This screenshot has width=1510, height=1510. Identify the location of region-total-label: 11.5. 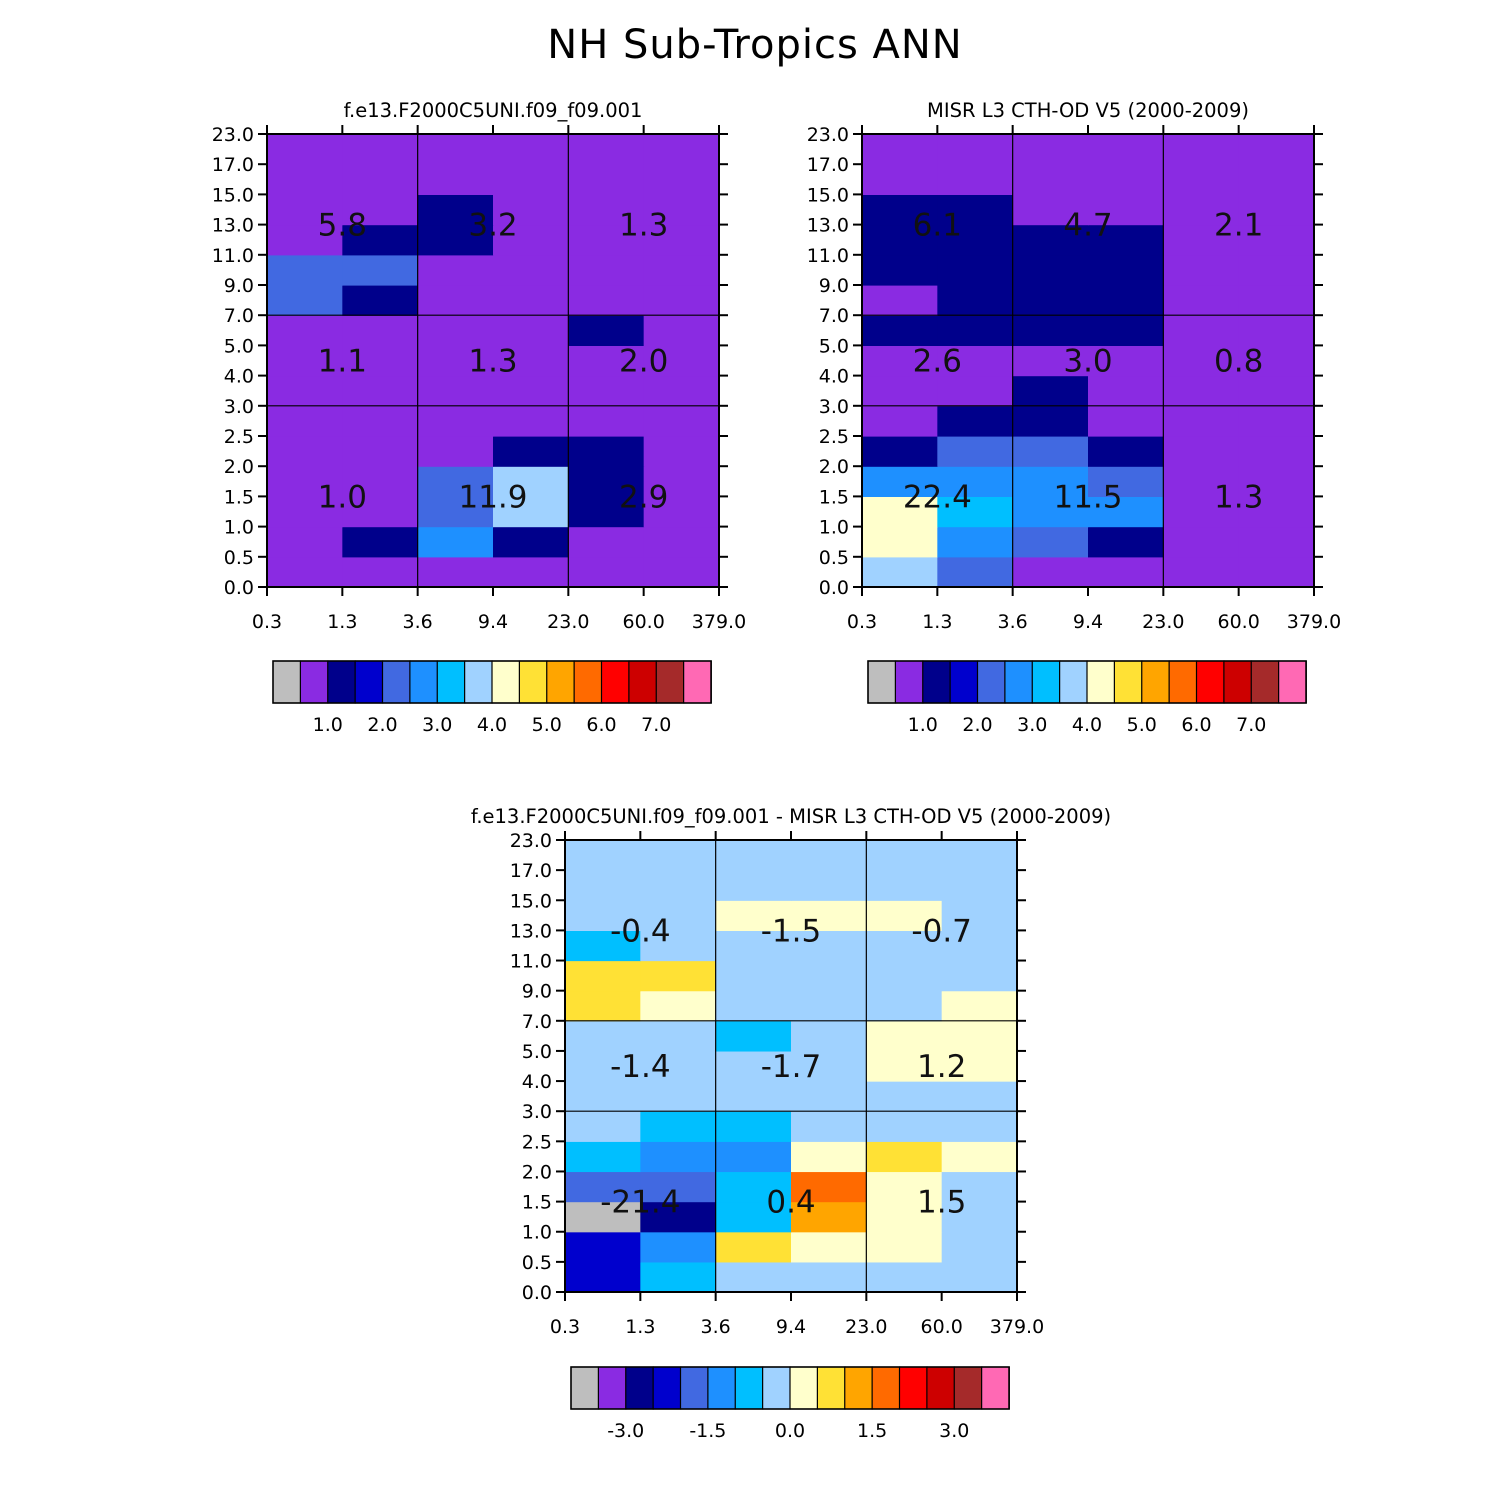
(1087, 497).